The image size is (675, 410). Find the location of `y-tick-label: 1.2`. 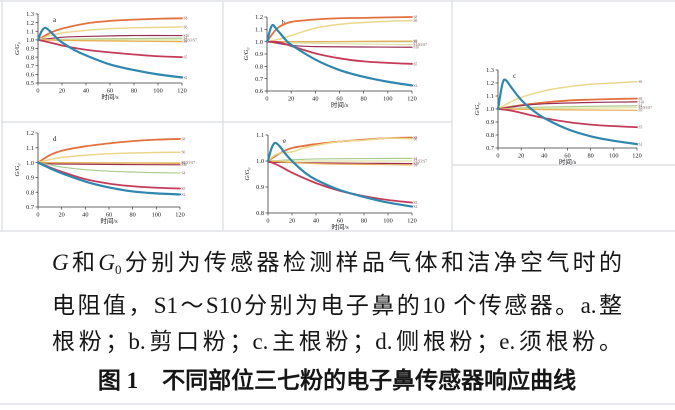

y-tick-label: 1.2 is located at coordinates (490, 83).